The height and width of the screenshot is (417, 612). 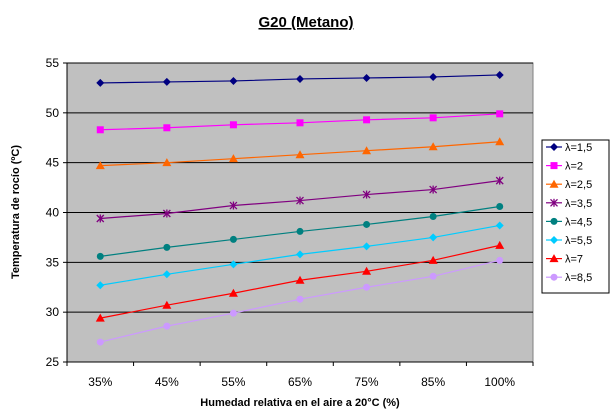 I want to click on legend: λ=1,5 λ=2 λ=2,5 λ=3,5 λ=4,5 λ=5,5 λ=7 λ=8,5, so click(x=575, y=216).